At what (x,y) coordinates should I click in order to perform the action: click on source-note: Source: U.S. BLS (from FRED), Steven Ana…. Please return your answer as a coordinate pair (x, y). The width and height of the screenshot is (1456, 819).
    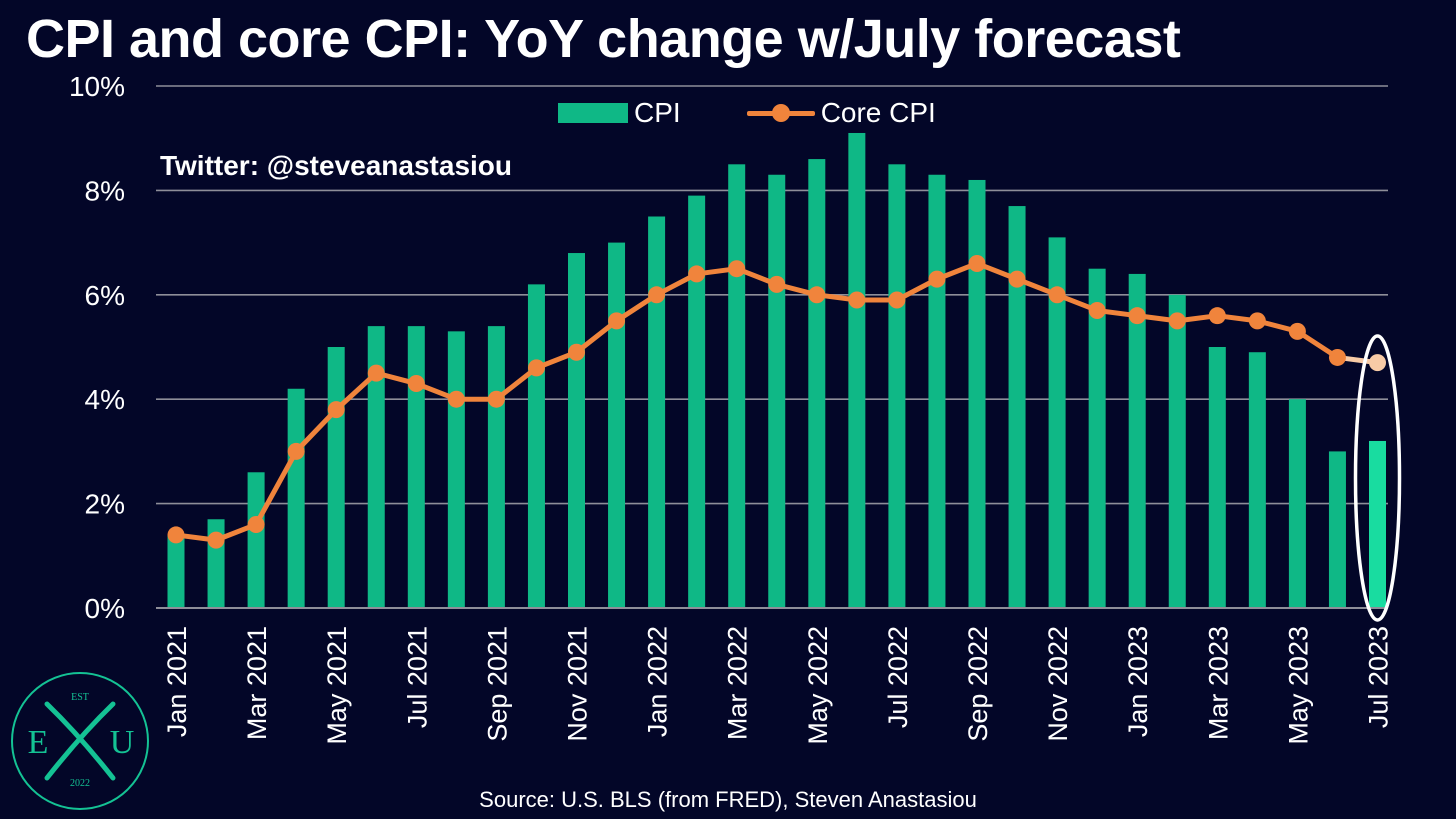
    Looking at the image, I should click on (728, 799).